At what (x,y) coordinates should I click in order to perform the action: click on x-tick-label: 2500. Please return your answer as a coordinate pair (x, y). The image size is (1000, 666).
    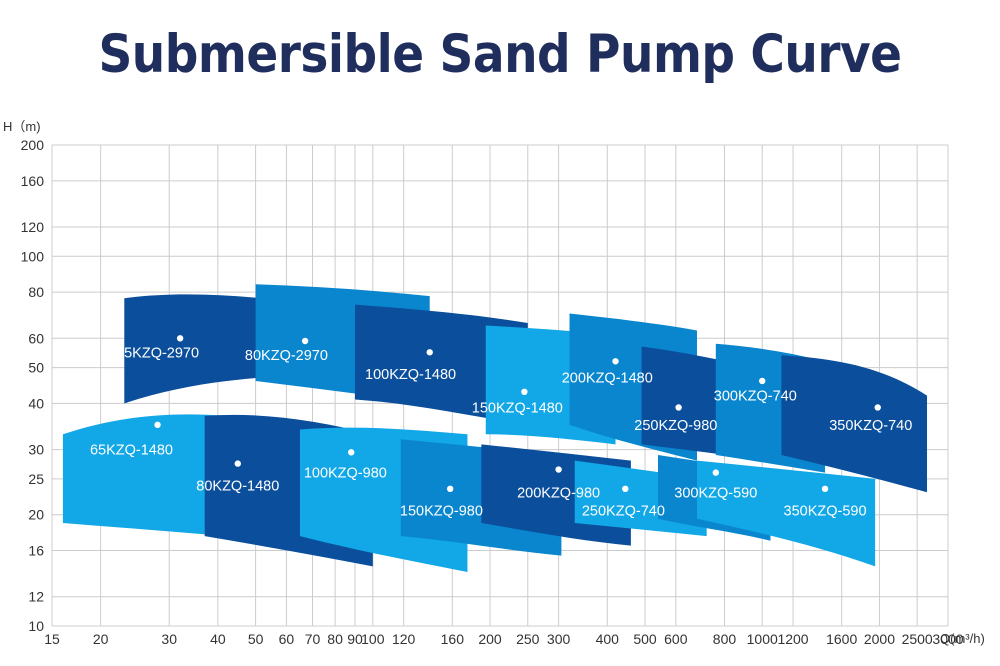
    Looking at the image, I should click on (917, 639).